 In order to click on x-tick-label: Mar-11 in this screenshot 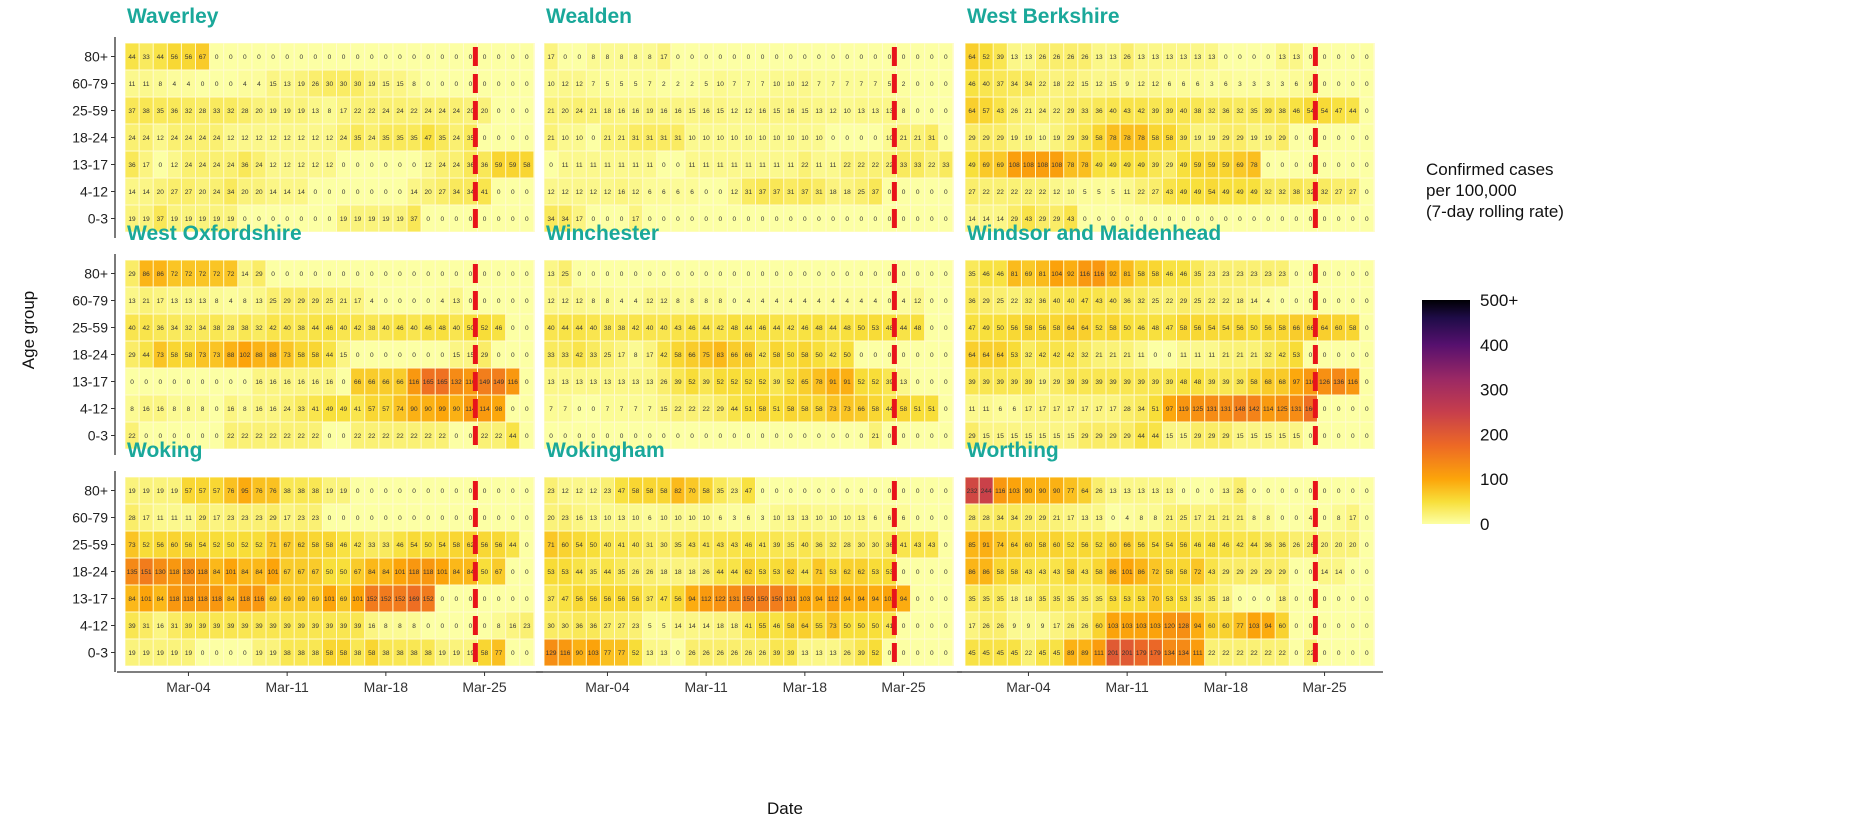, I will do `click(706, 687)`.